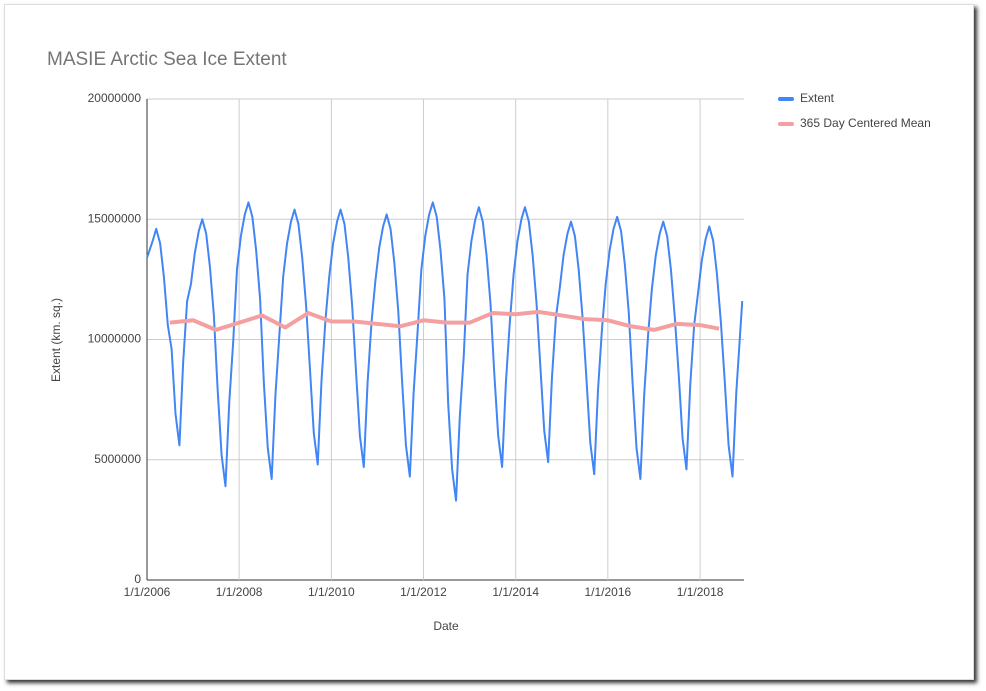 This screenshot has width=986, height=691. What do you see at coordinates (515, 592) in the screenshot?
I see `x-tick-label: 1/1/2014` at bounding box center [515, 592].